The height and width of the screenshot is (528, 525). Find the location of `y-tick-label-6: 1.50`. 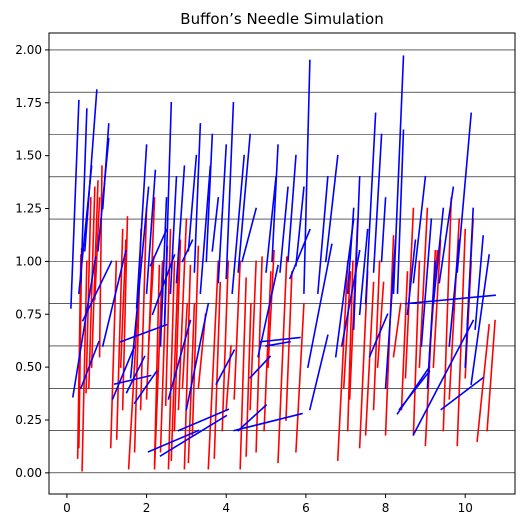

y-tick-label-6: 1.50 is located at coordinates (28, 156).